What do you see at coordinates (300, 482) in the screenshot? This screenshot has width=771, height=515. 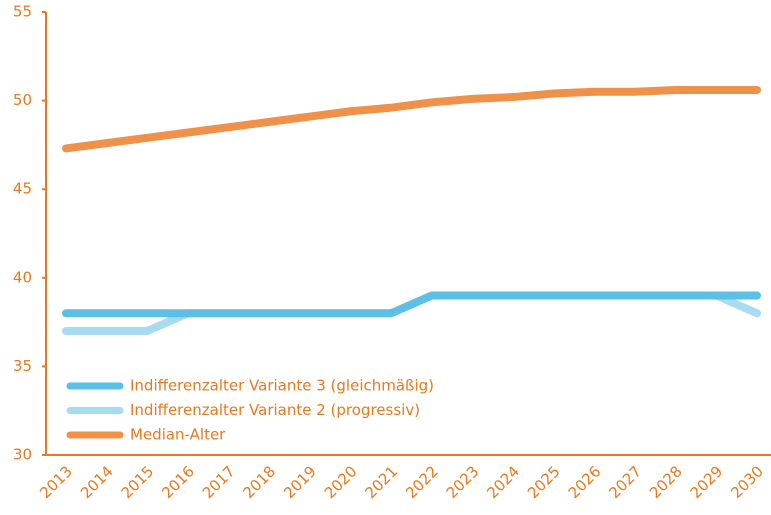 I see `x-tick-label: 2019` at bounding box center [300, 482].